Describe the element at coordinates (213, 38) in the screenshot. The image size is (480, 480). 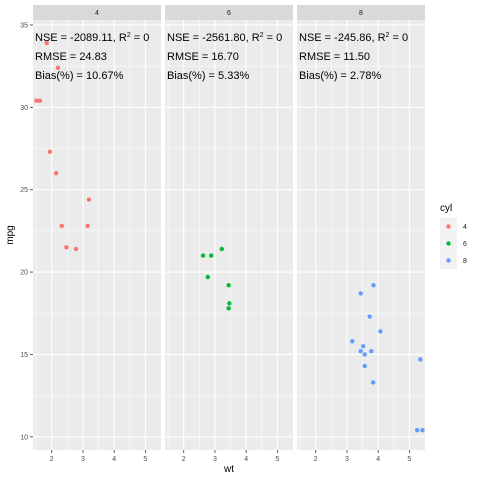
I see `annotation-nse-text: NSE = -2561.80, R` at that location.